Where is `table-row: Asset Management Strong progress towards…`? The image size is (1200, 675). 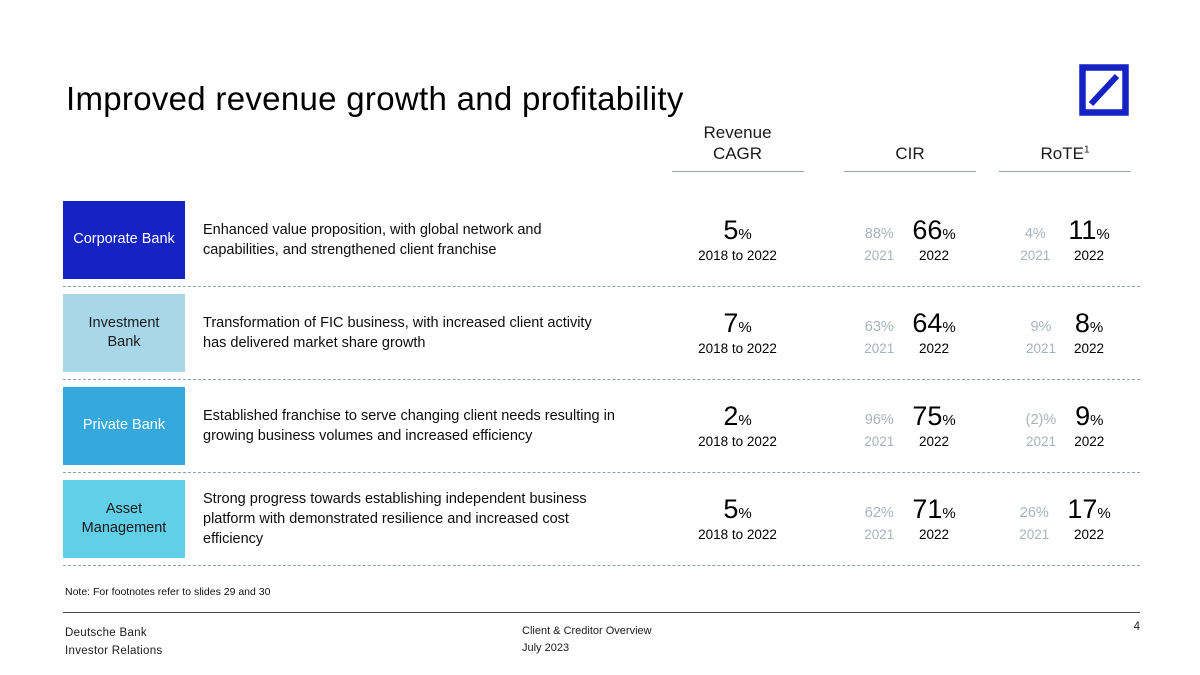 table-row: Asset Management Strong progress towards… is located at coordinates (601, 519).